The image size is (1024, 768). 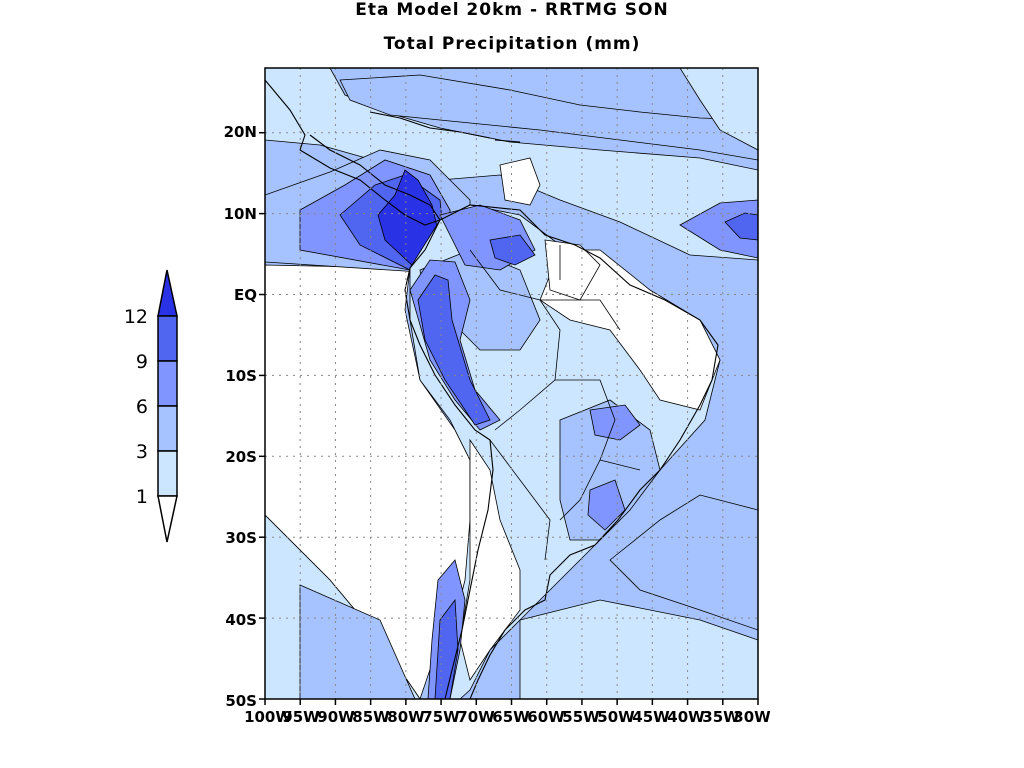 What do you see at coordinates (441, 717) in the screenshot?
I see `lon-label-75w: 75W` at bounding box center [441, 717].